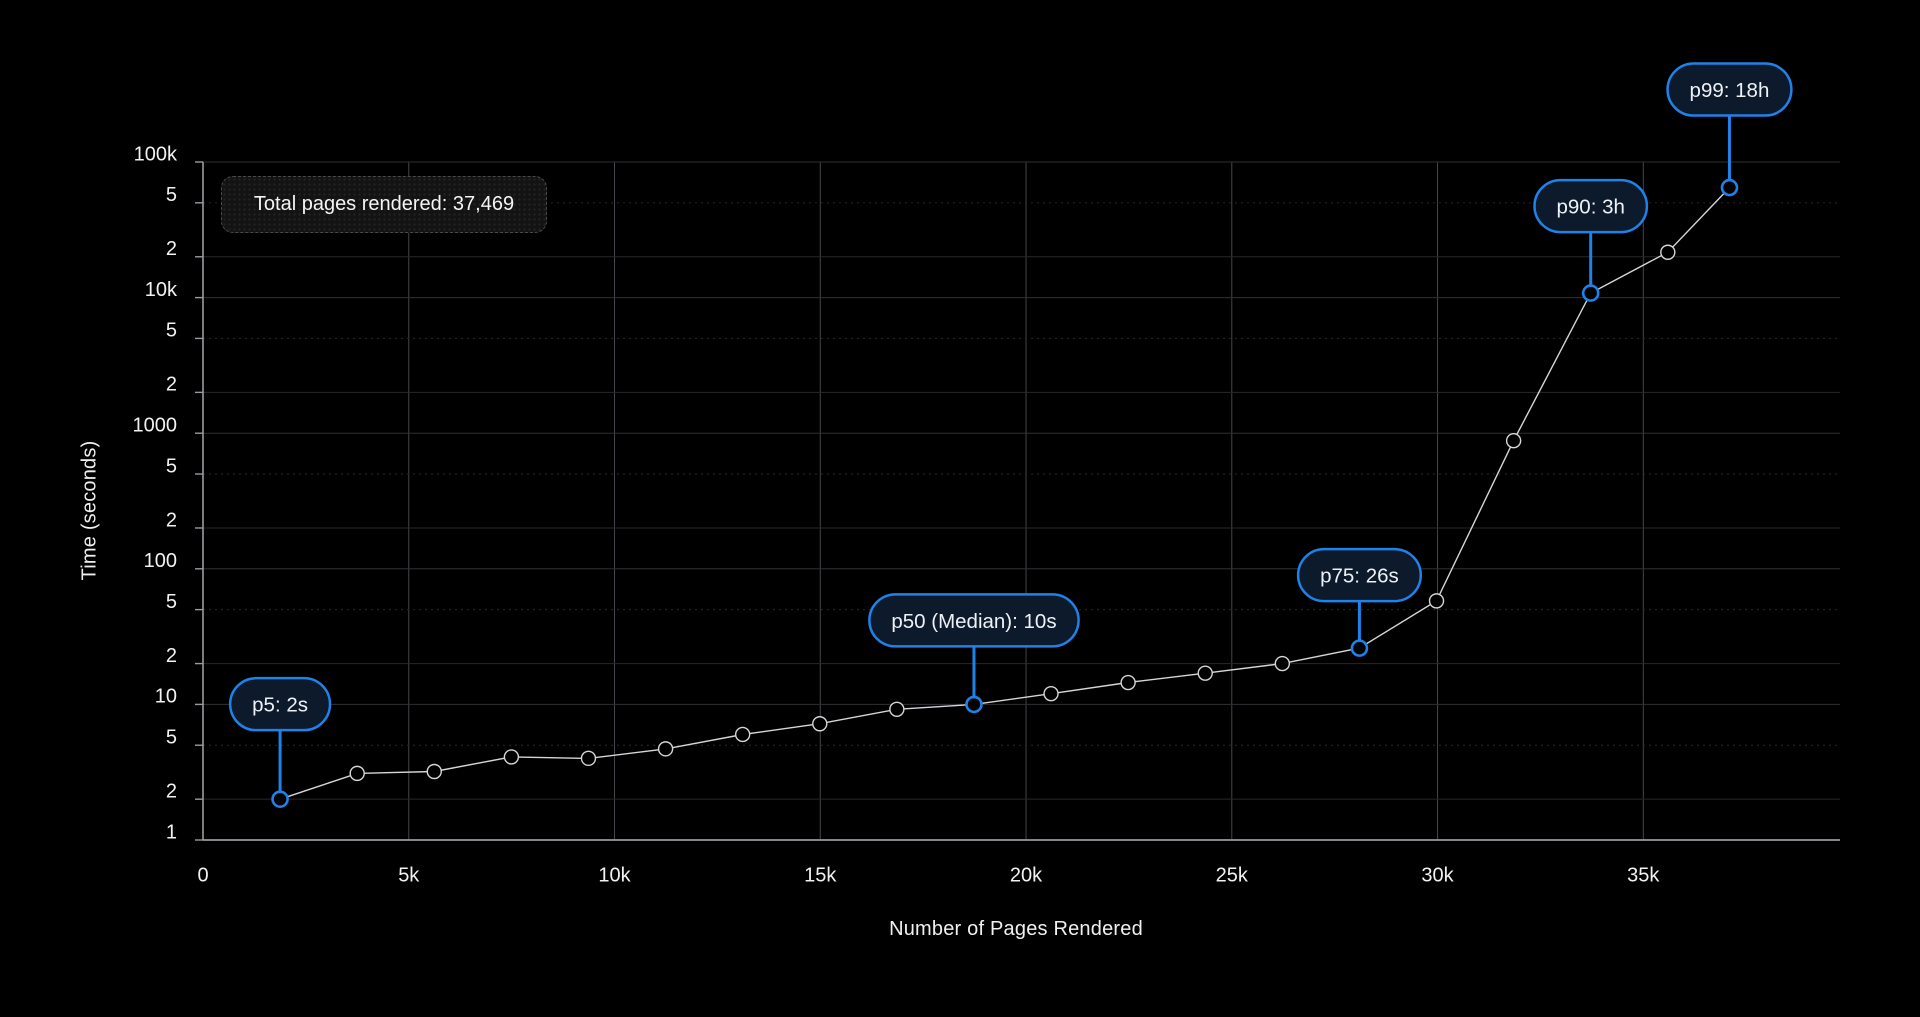 The height and width of the screenshot is (1017, 1920). I want to click on y-tick-label: 100, so click(160, 561).